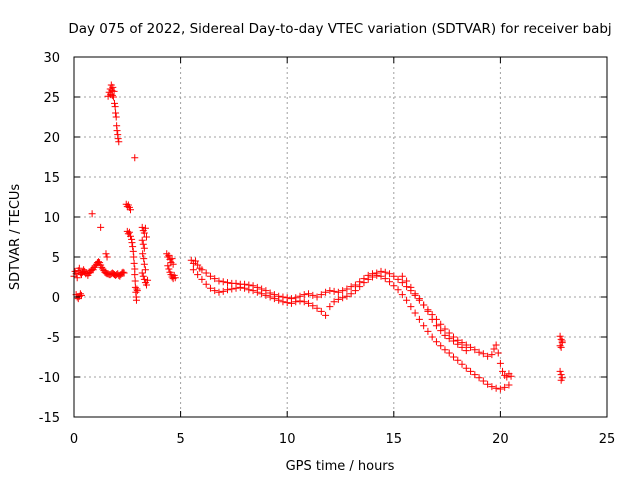  I want to click on y-tick-label: 5, so click(56, 258).